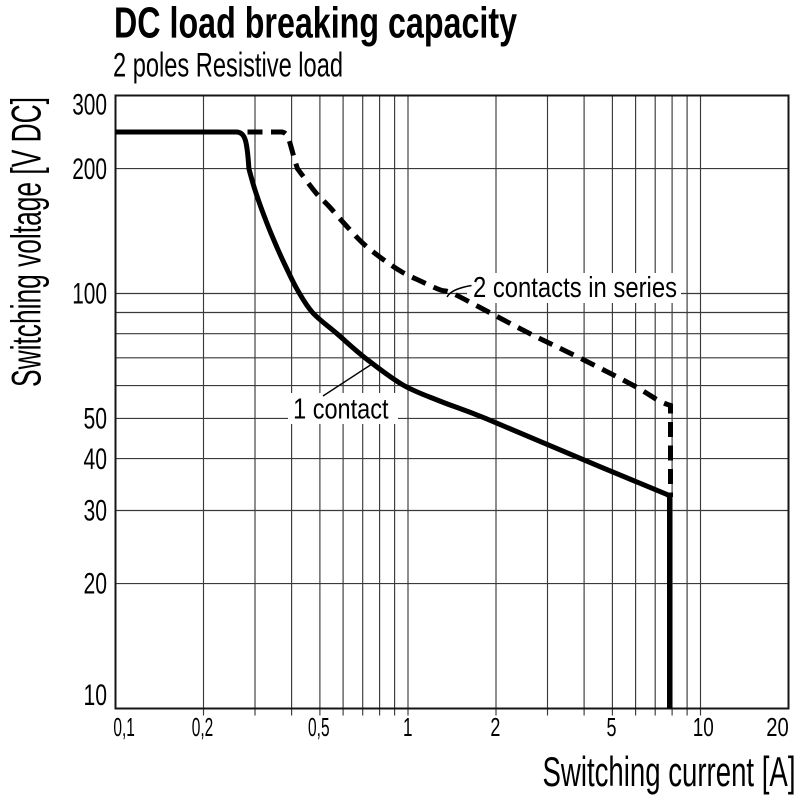  I want to click on svg-text: 0,5, so click(319, 727).